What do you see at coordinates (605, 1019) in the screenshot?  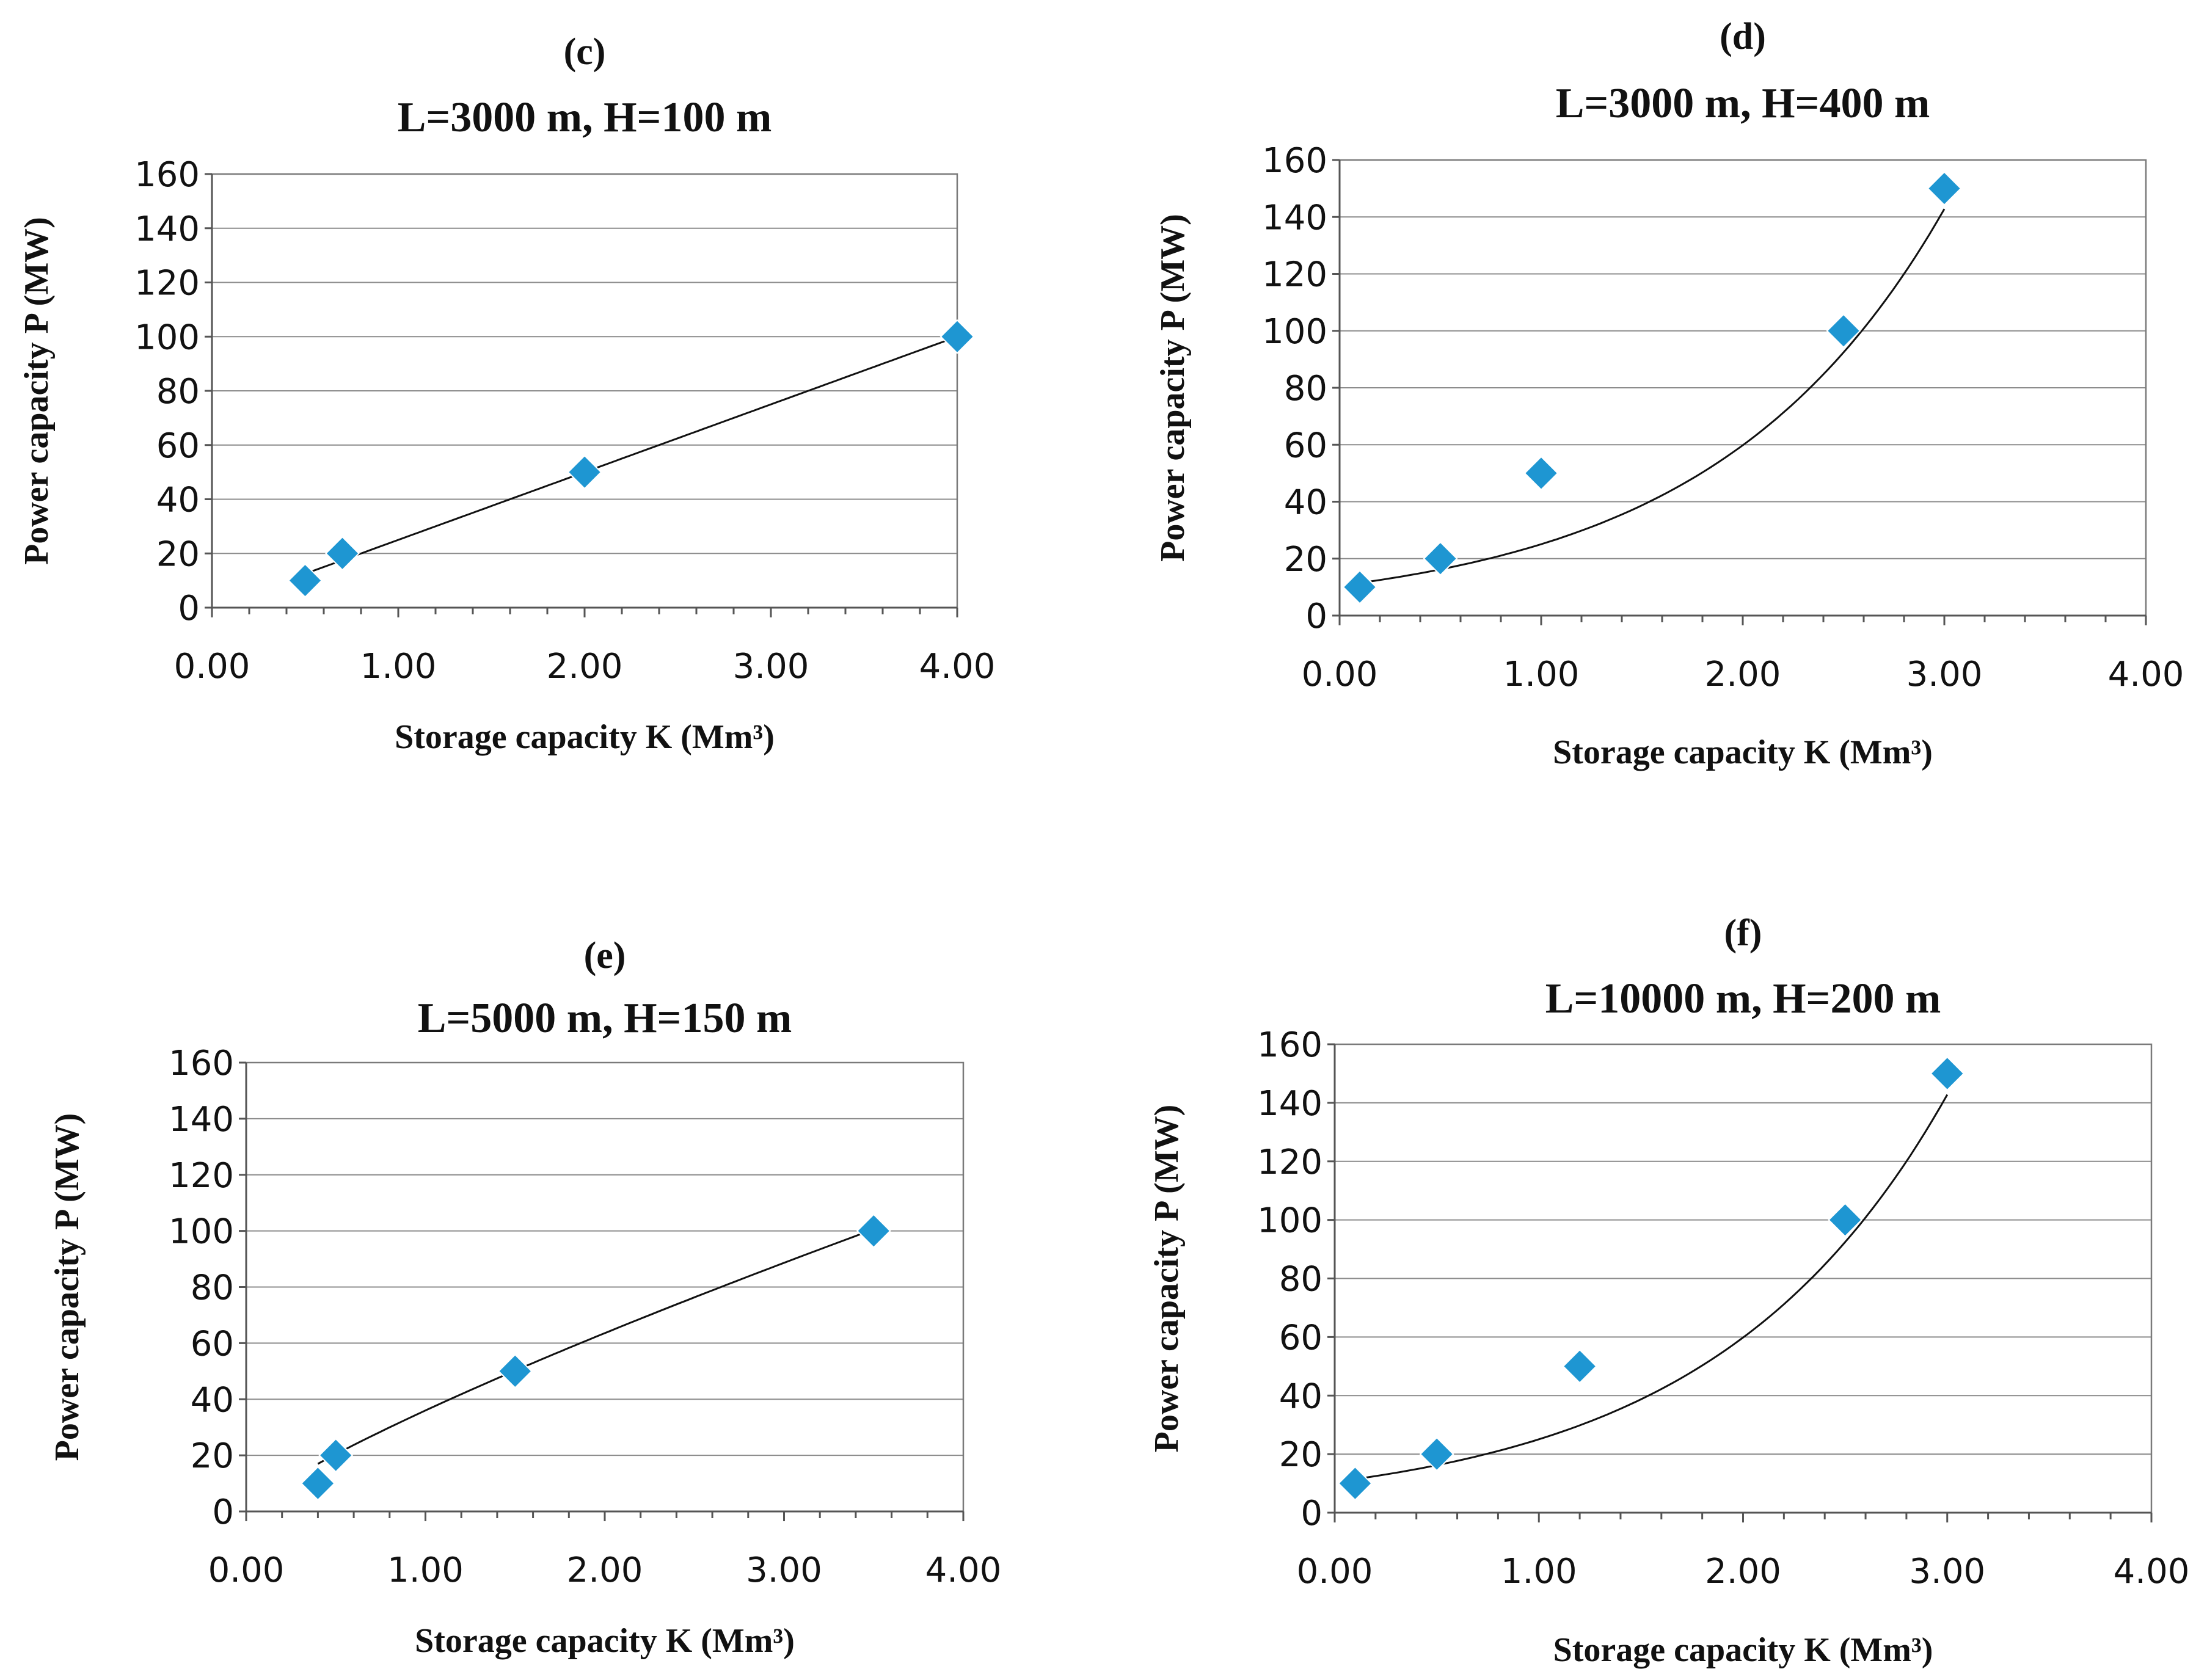 I see `chart-title: L=5000 m, H=150 m` at bounding box center [605, 1019].